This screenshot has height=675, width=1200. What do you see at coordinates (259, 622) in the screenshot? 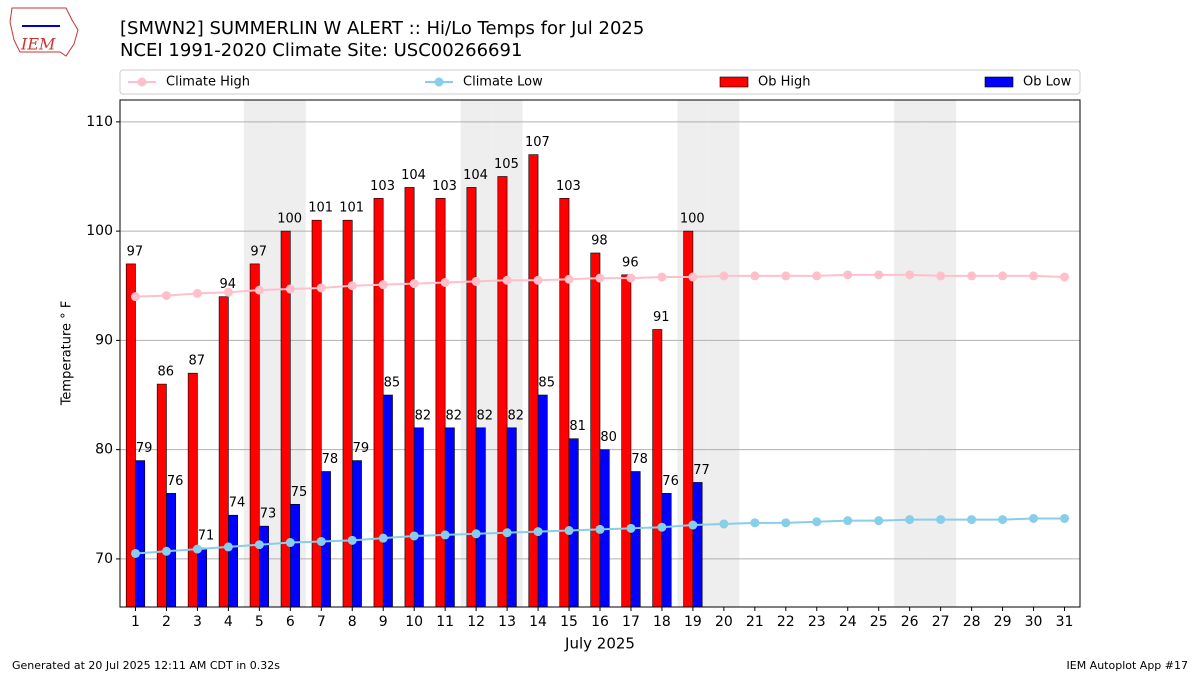
I see `x-tick-label: 5` at bounding box center [259, 622].